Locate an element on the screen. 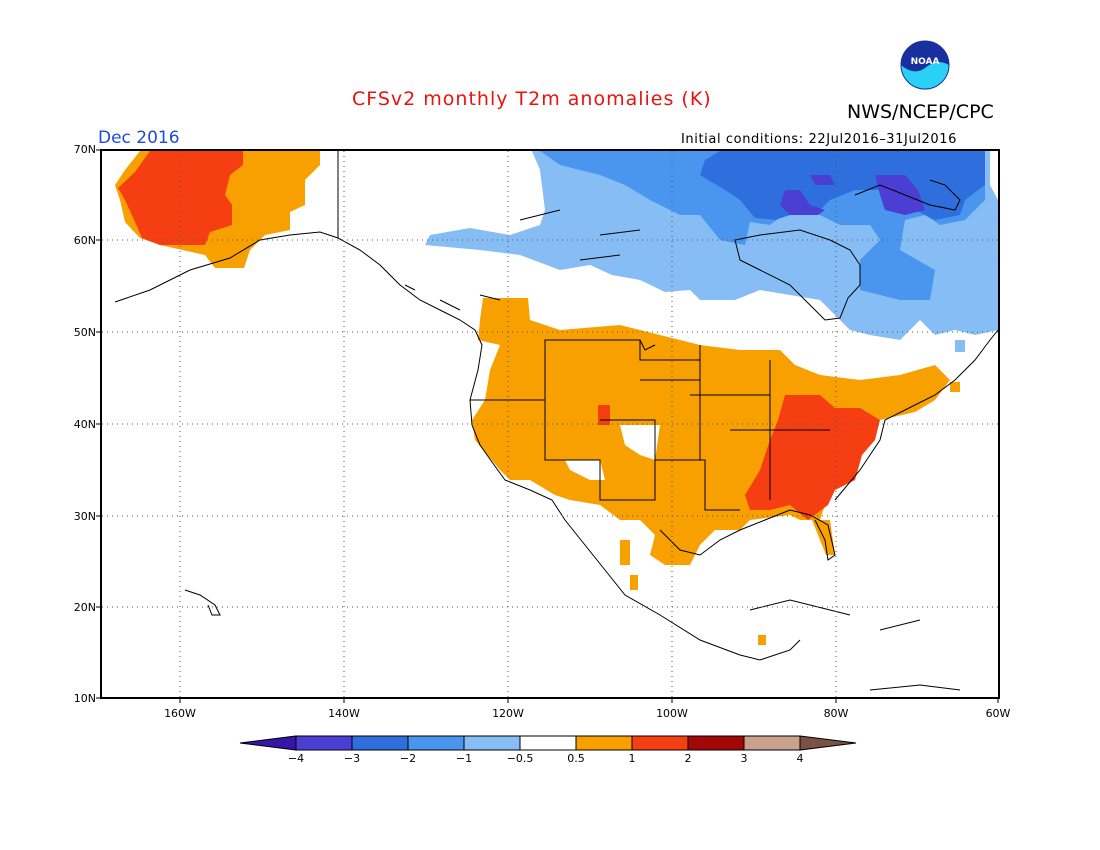 The height and width of the screenshot is (850, 1100). agency-label: NWS/NCEP/CPC is located at coordinates (920, 112).